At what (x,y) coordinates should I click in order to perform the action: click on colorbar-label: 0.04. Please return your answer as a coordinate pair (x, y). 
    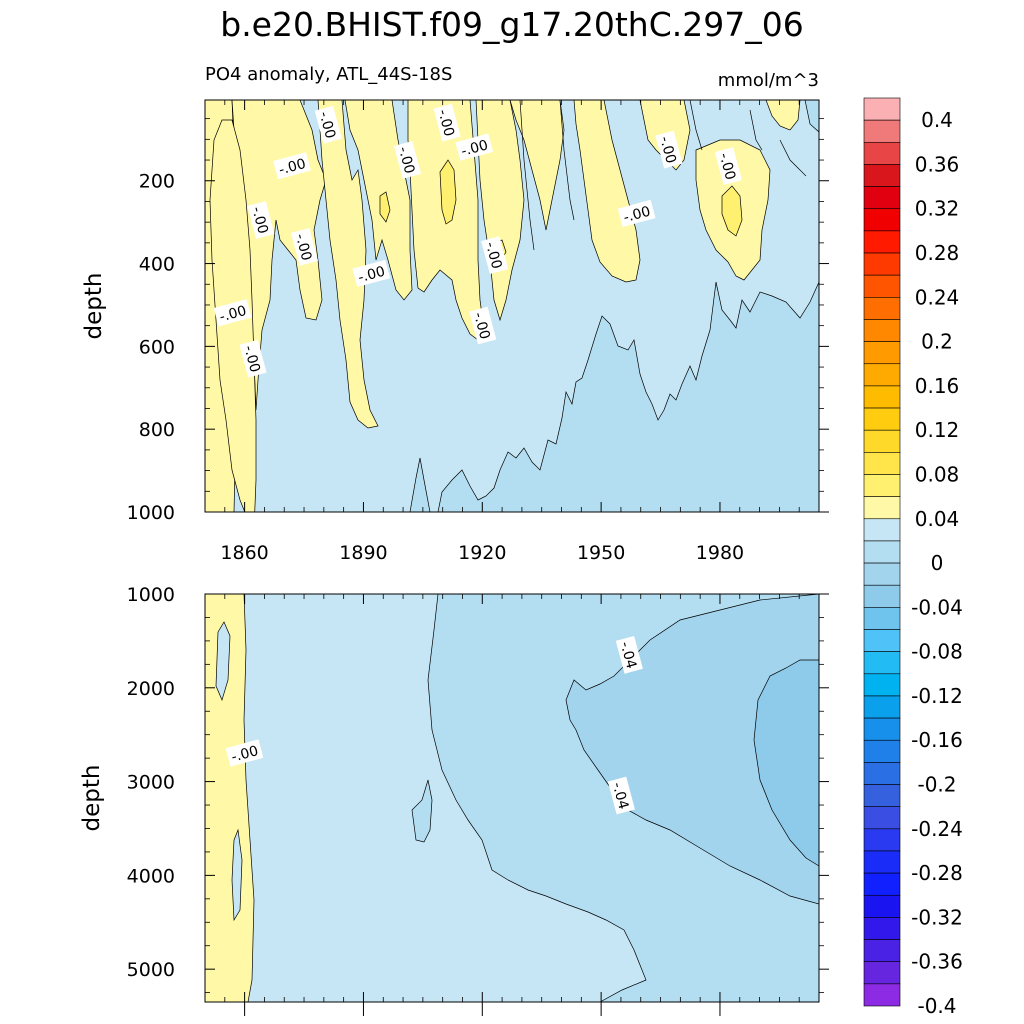
    Looking at the image, I should click on (937, 519).